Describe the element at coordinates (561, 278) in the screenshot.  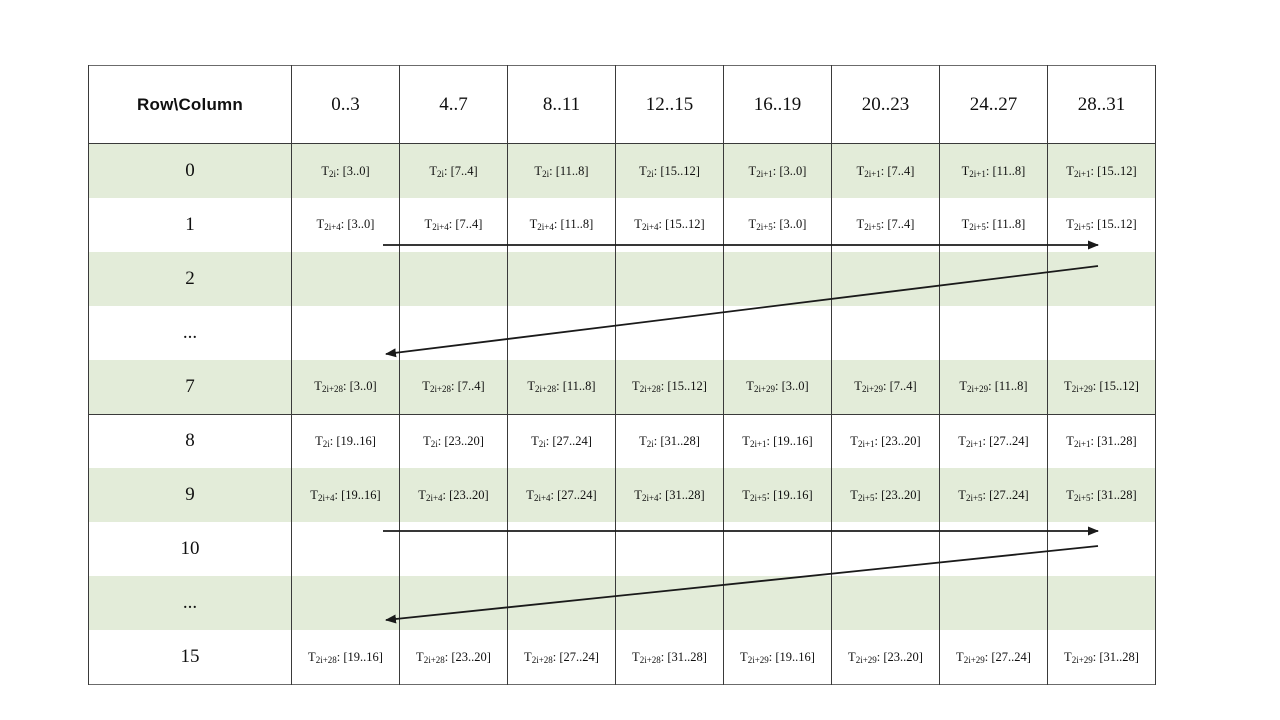
I see `bitfield-cell-r2-c2` at that location.